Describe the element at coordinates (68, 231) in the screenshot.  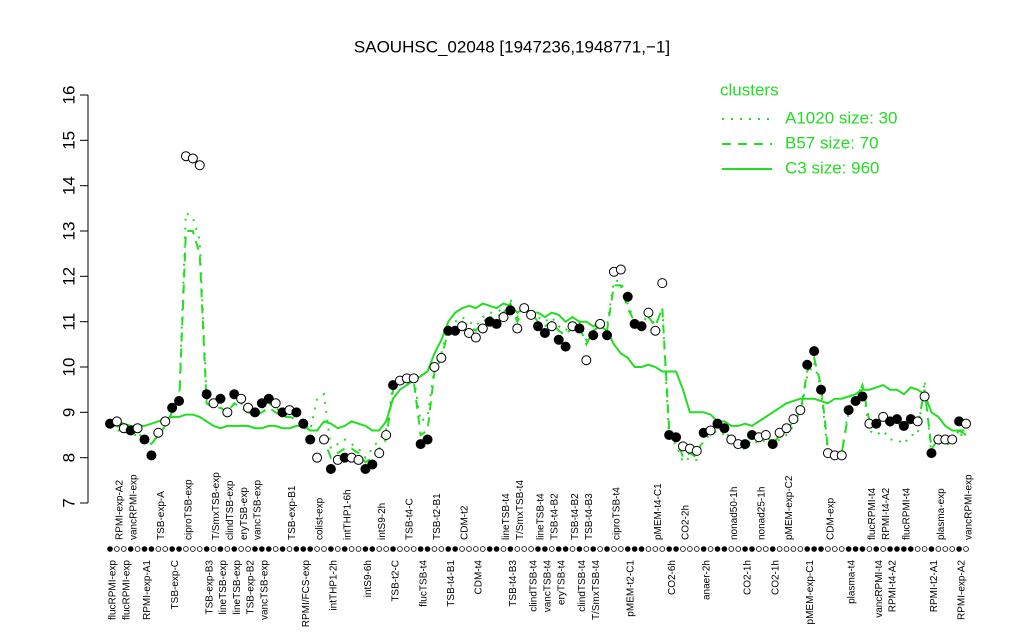
I see `y-tick-label: 13` at that location.